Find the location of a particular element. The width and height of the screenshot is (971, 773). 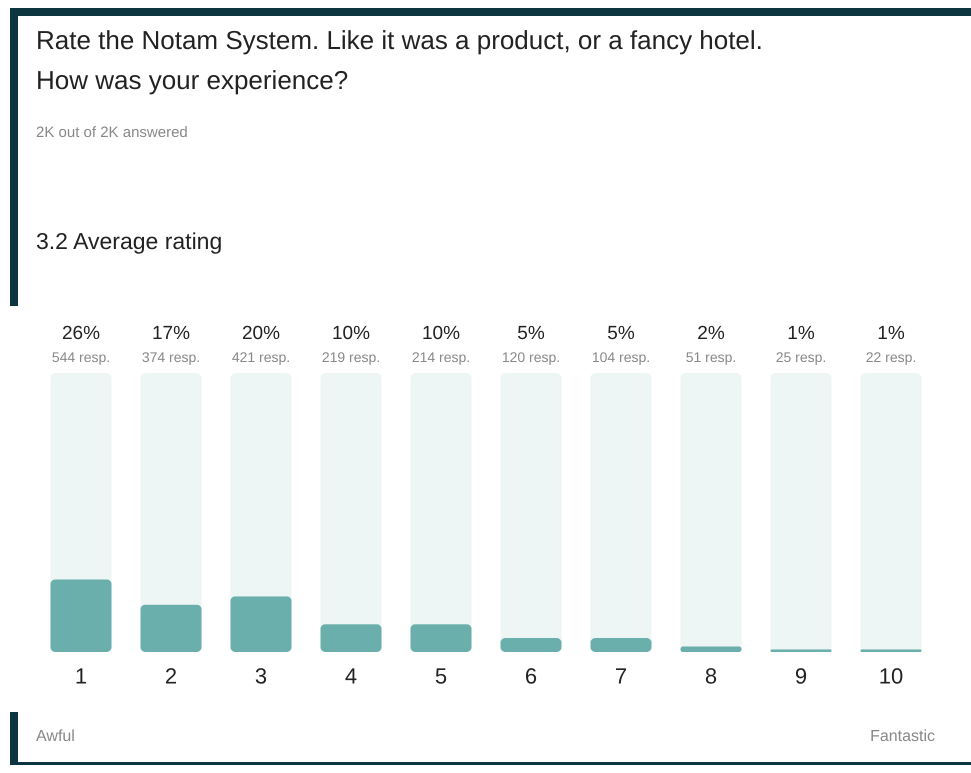

text: 51 resp. is located at coordinates (711, 357).